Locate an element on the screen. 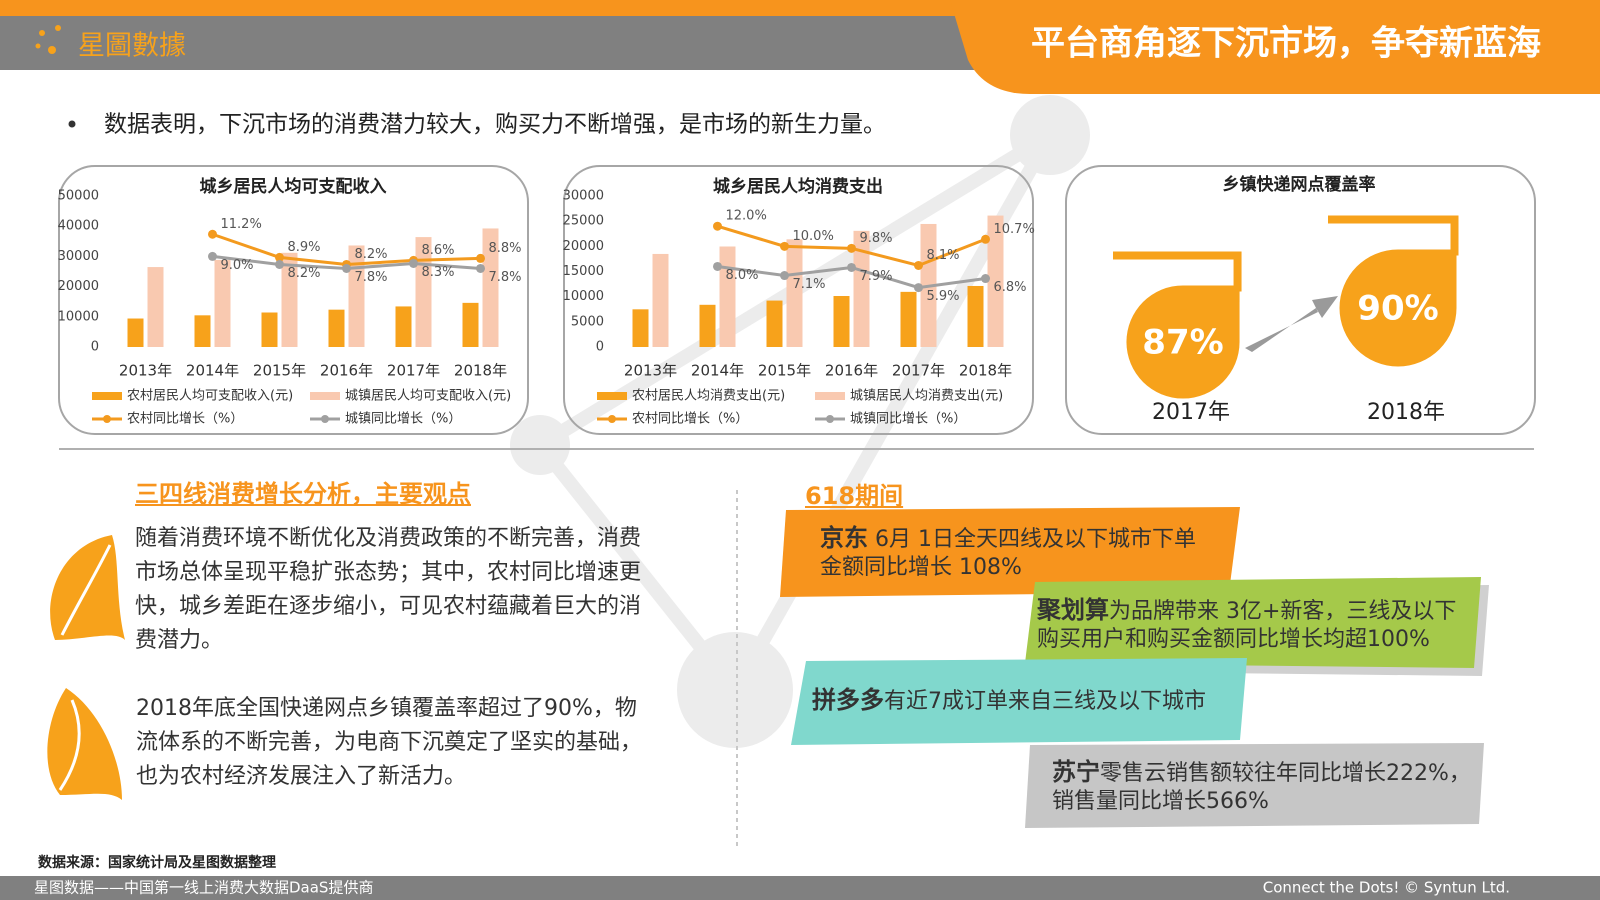  y-tick-label: 40000 is located at coordinates (78, 226).